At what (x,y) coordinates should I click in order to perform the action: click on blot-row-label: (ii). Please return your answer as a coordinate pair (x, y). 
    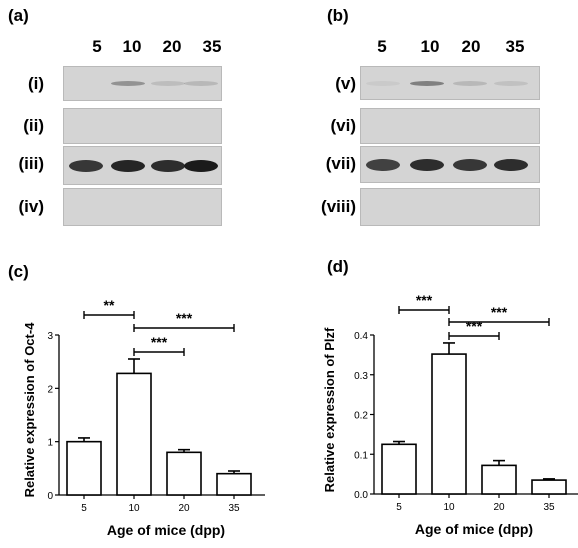
    Looking at the image, I should click on (33, 125).